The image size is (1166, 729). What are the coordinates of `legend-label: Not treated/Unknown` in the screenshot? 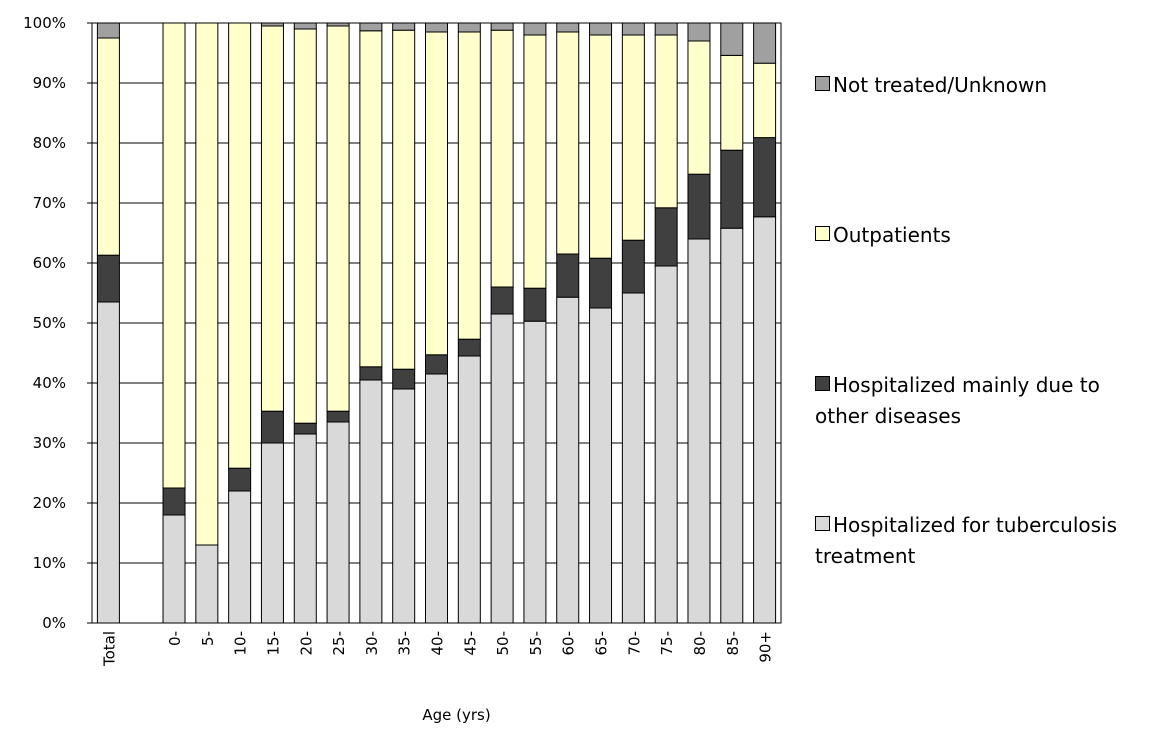 It's located at (940, 85).